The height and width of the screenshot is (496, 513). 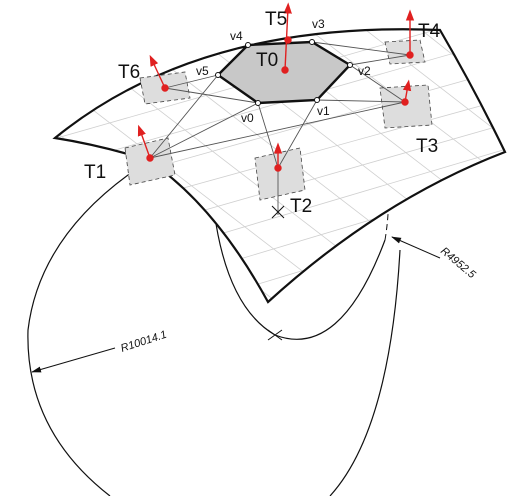 What do you see at coordinates (323, 111) in the screenshot?
I see `label: v1` at bounding box center [323, 111].